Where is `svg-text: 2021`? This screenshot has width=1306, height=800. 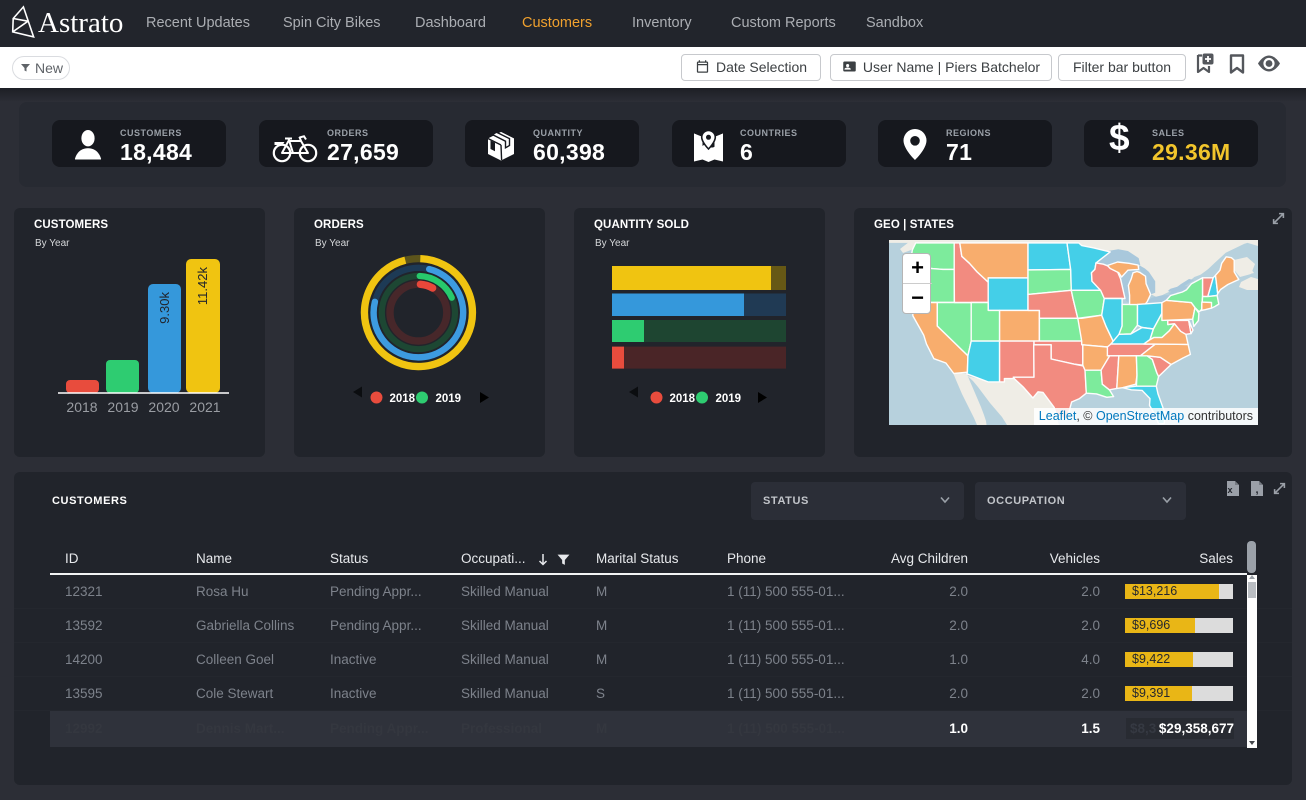
svg-text: 2021 is located at coordinates (204, 407).